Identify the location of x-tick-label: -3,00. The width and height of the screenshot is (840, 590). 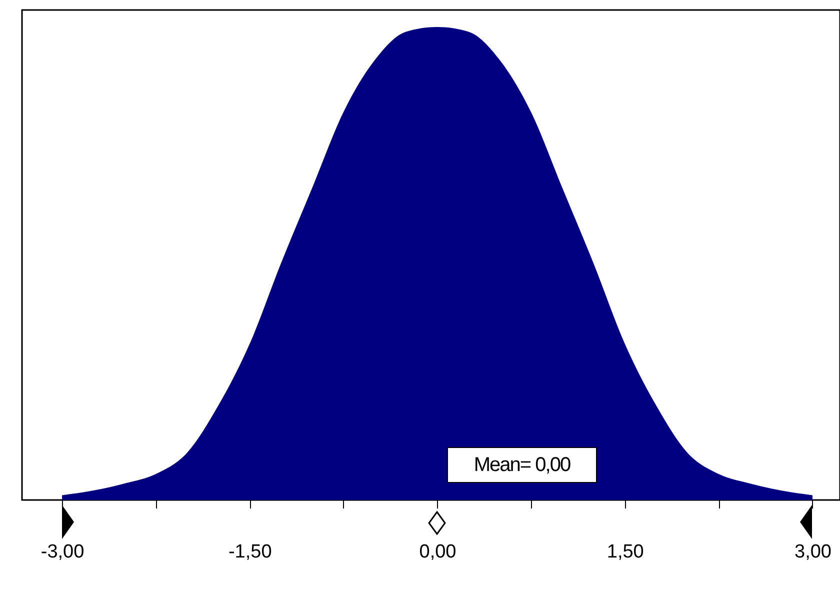
(62, 552).